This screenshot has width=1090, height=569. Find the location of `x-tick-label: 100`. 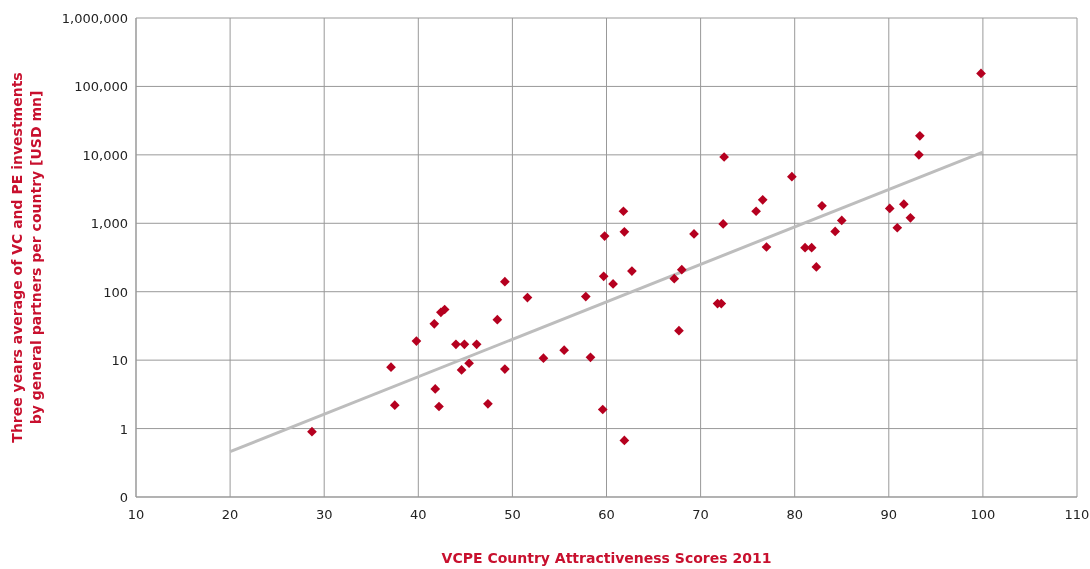

x-tick-label: 100 is located at coordinates (983, 514).